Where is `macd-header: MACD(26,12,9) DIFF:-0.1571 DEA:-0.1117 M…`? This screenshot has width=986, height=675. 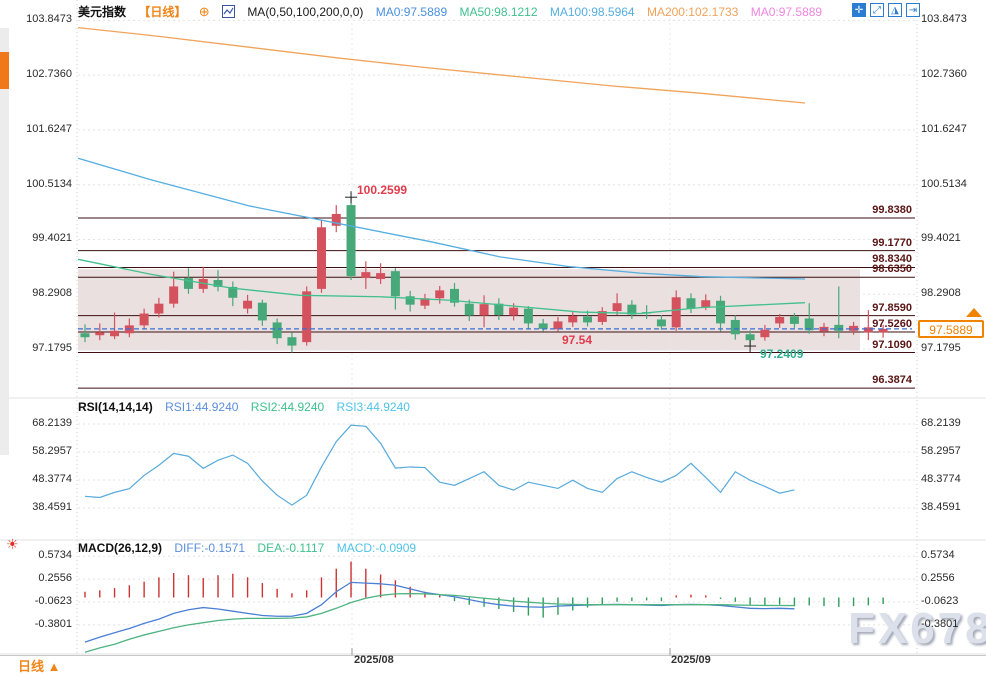
macd-header: MACD(26,12,9) DIFF:-0.1571 DEA:-0.1117 M… is located at coordinates (251, 548).